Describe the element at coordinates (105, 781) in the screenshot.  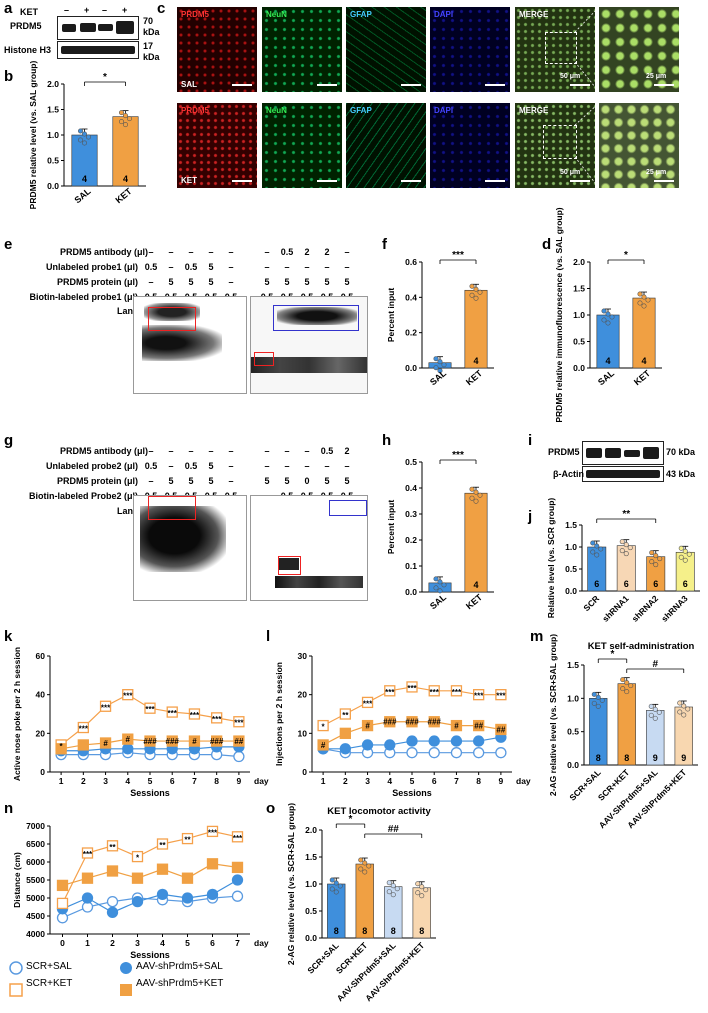
I see `x-tick-label: 3` at that location.